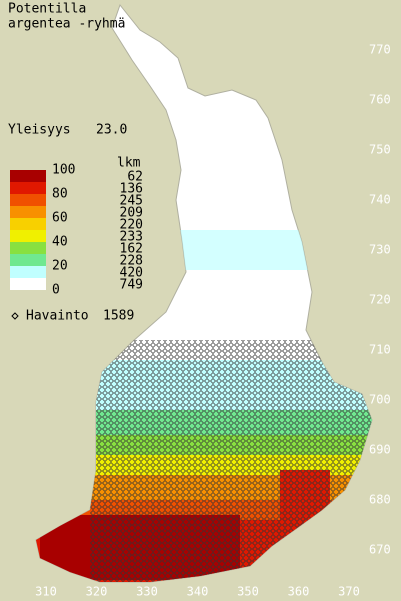 The image size is (401, 601). I want to click on y-tick-label: 770, so click(380, 50).